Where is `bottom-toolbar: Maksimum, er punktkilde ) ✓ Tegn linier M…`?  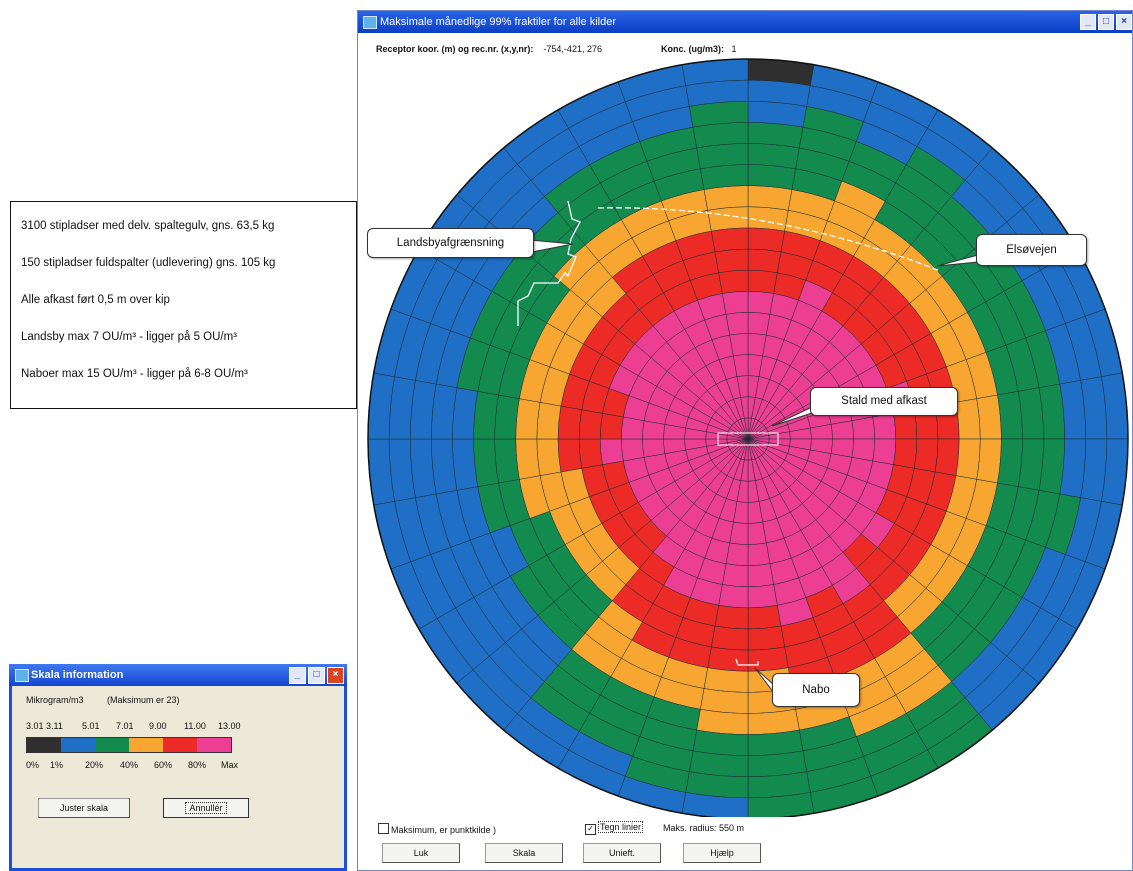 bottom-toolbar: Maksimum, er punktkilde ) ✓ Tegn linier M… is located at coordinates (745, 844).